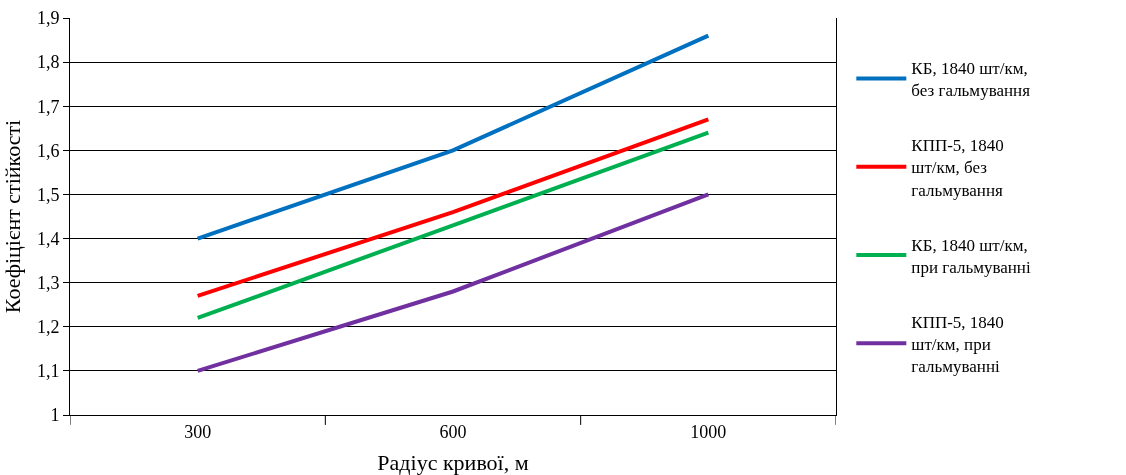  Describe the element at coordinates (12, 216) in the screenshot. I see `y-axis-title: Коефіцієнт стійкості` at that location.